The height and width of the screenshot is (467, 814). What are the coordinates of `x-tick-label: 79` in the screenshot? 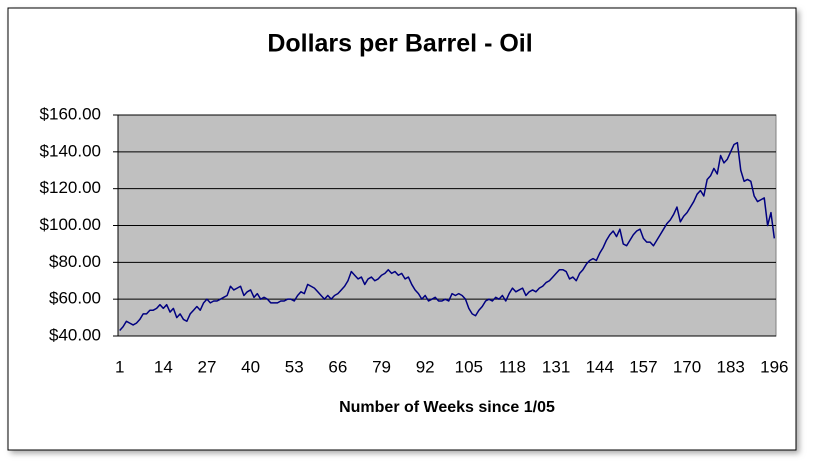 It's located at (381, 366).